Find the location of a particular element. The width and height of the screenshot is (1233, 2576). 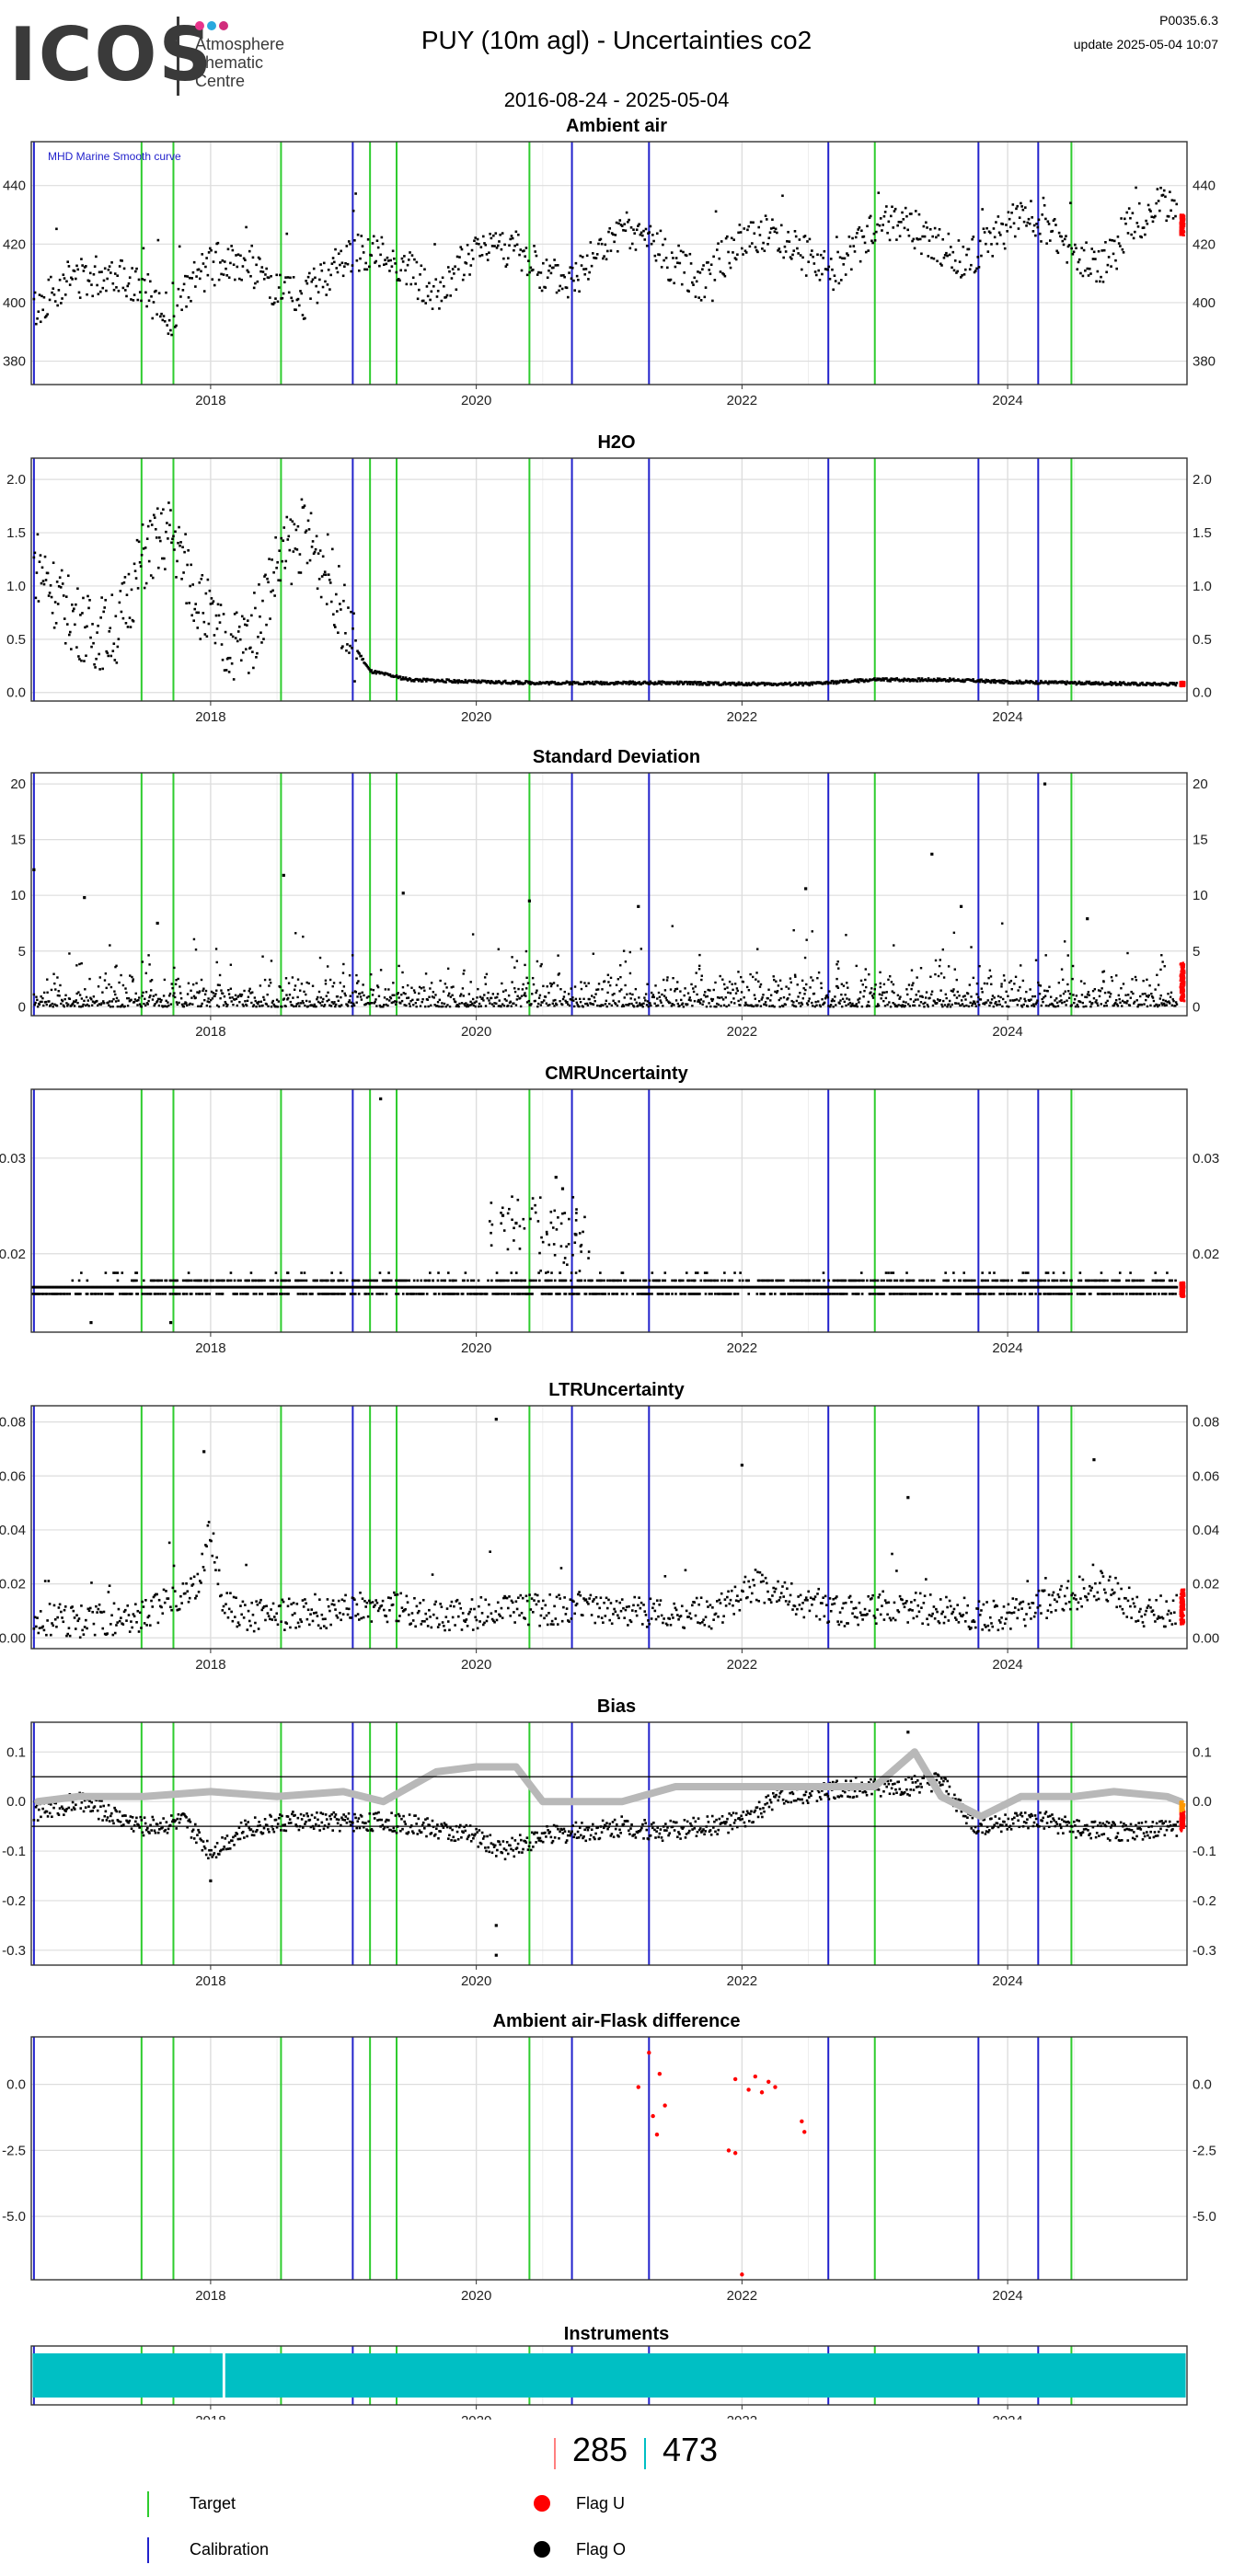

y-tick-label-right: 1.5 is located at coordinates (1202, 533).